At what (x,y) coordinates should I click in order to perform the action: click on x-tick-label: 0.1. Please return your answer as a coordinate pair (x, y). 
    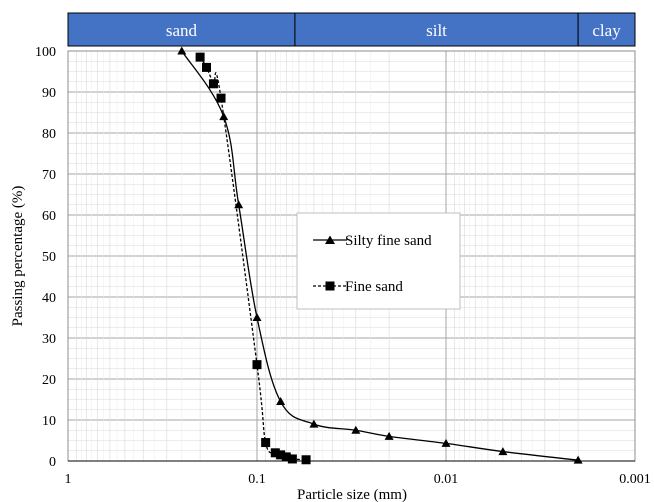
    Looking at the image, I should click on (257, 479).